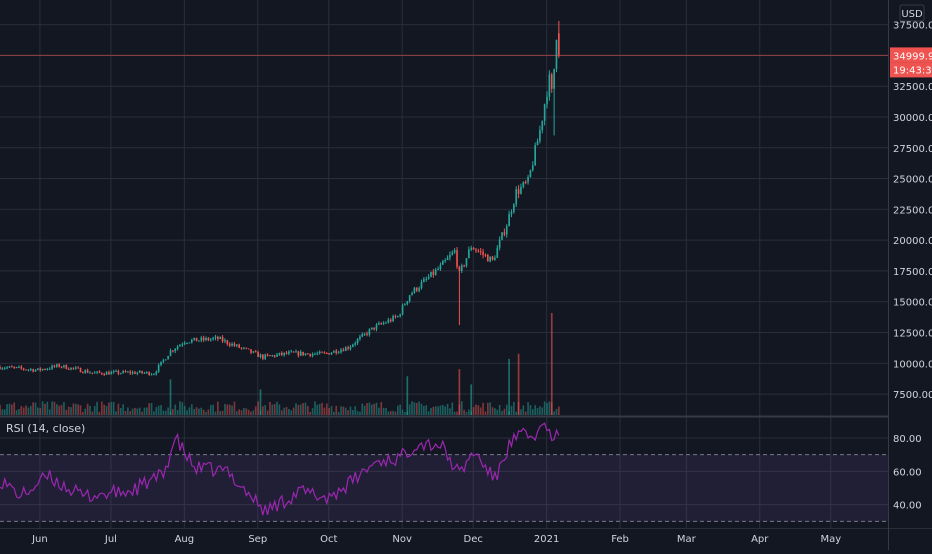 This screenshot has width=932, height=554. What do you see at coordinates (912, 118) in the screenshot?
I see `price-tick-label: 30000.00` at bounding box center [912, 118].